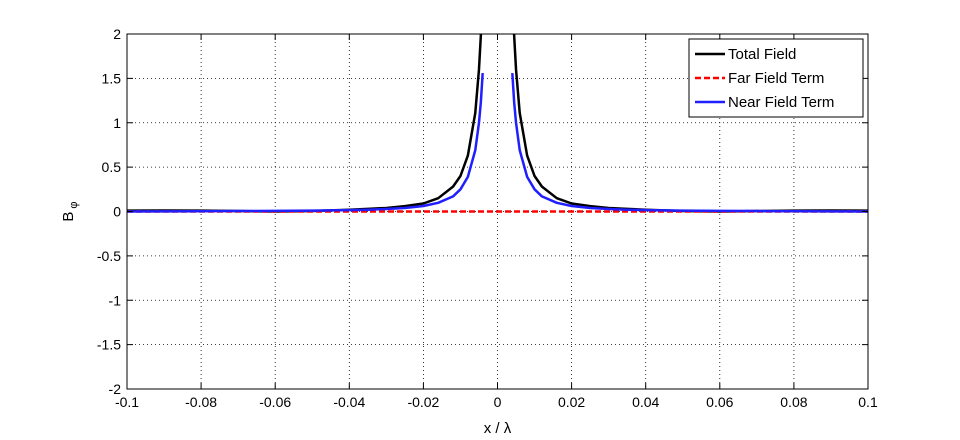  I want to click on x-tick-label: -0.08, so click(201, 402).